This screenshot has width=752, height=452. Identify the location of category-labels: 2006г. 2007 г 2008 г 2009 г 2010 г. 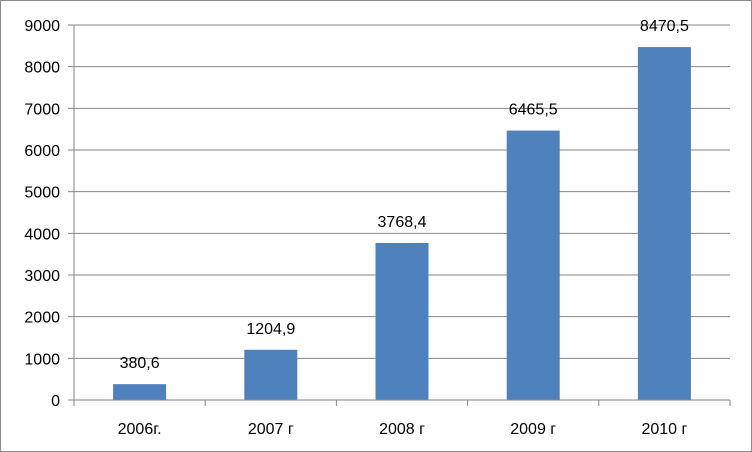
(403, 429).